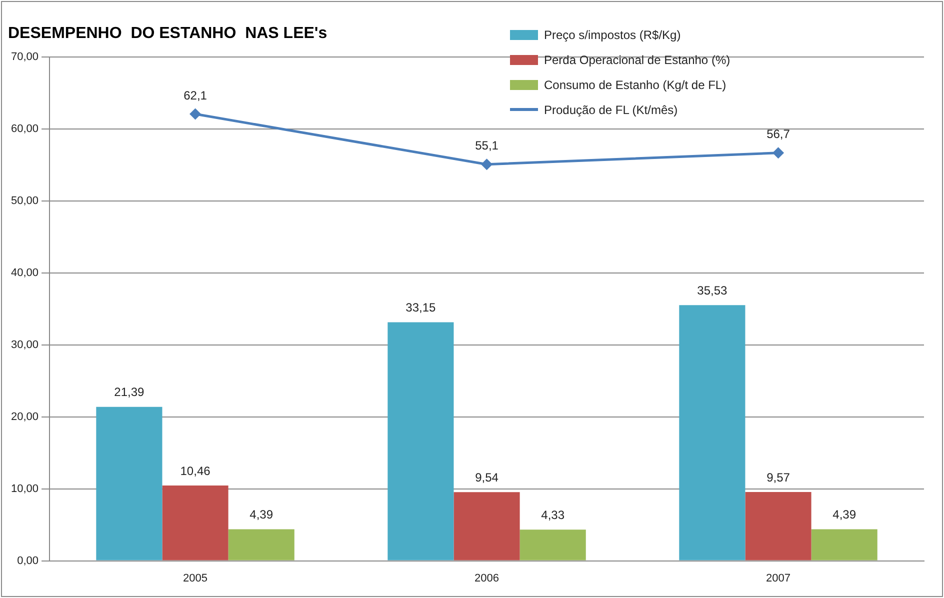 Image resolution: width=944 pixels, height=598 pixels. What do you see at coordinates (24, 416) in the screenshot?
I see `y-tick-label: 20,00` at bounding box center [24, 416].